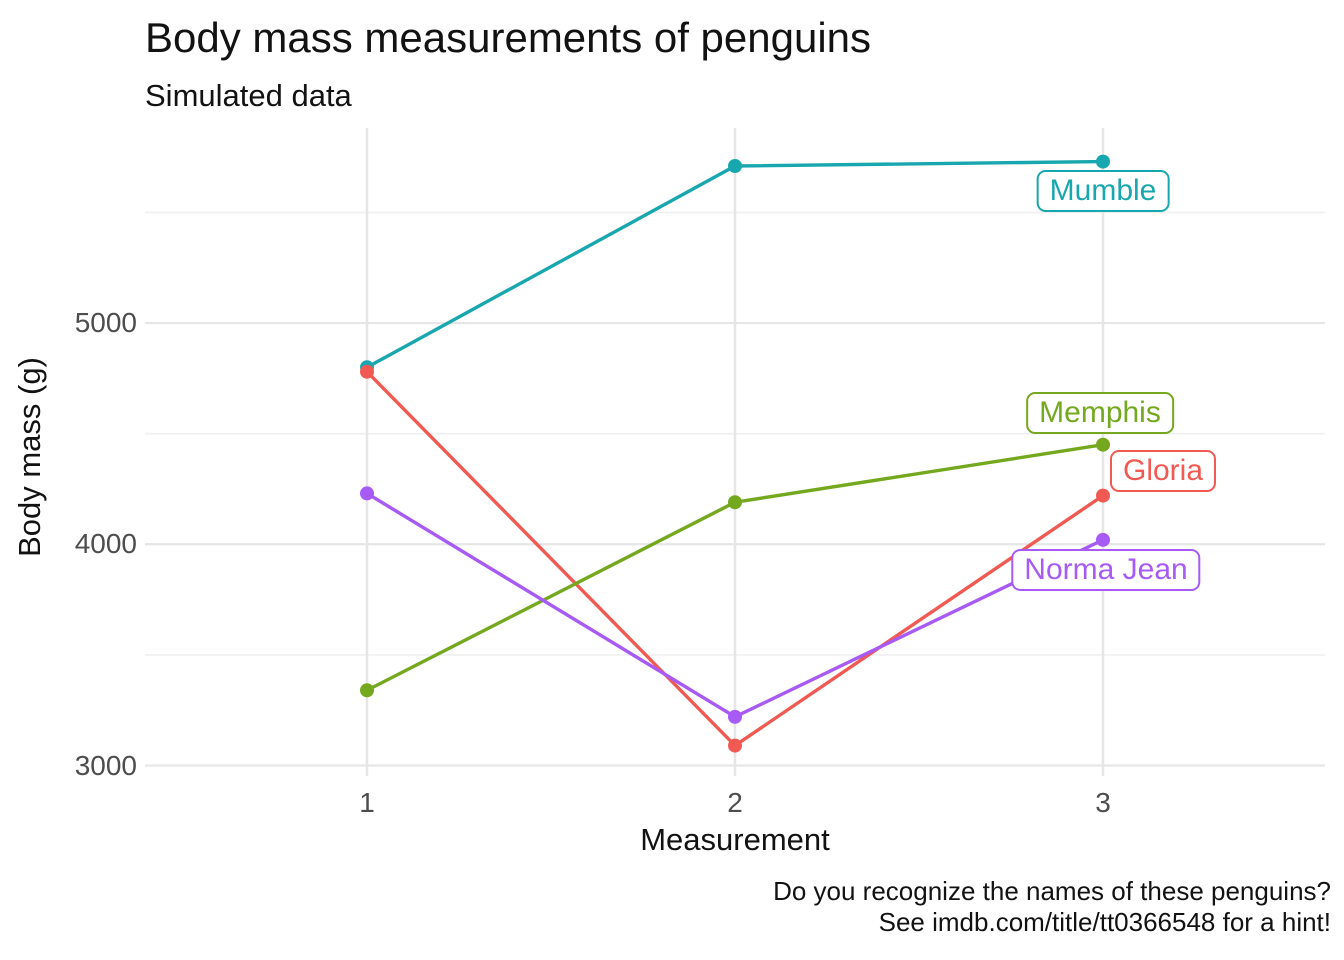 This screenshot has width=1344, height=960. What do you see at coordinates (735, 802) in the screenshot?
I see `x-tick-label-2: 2` at bounding box center [735, 802].